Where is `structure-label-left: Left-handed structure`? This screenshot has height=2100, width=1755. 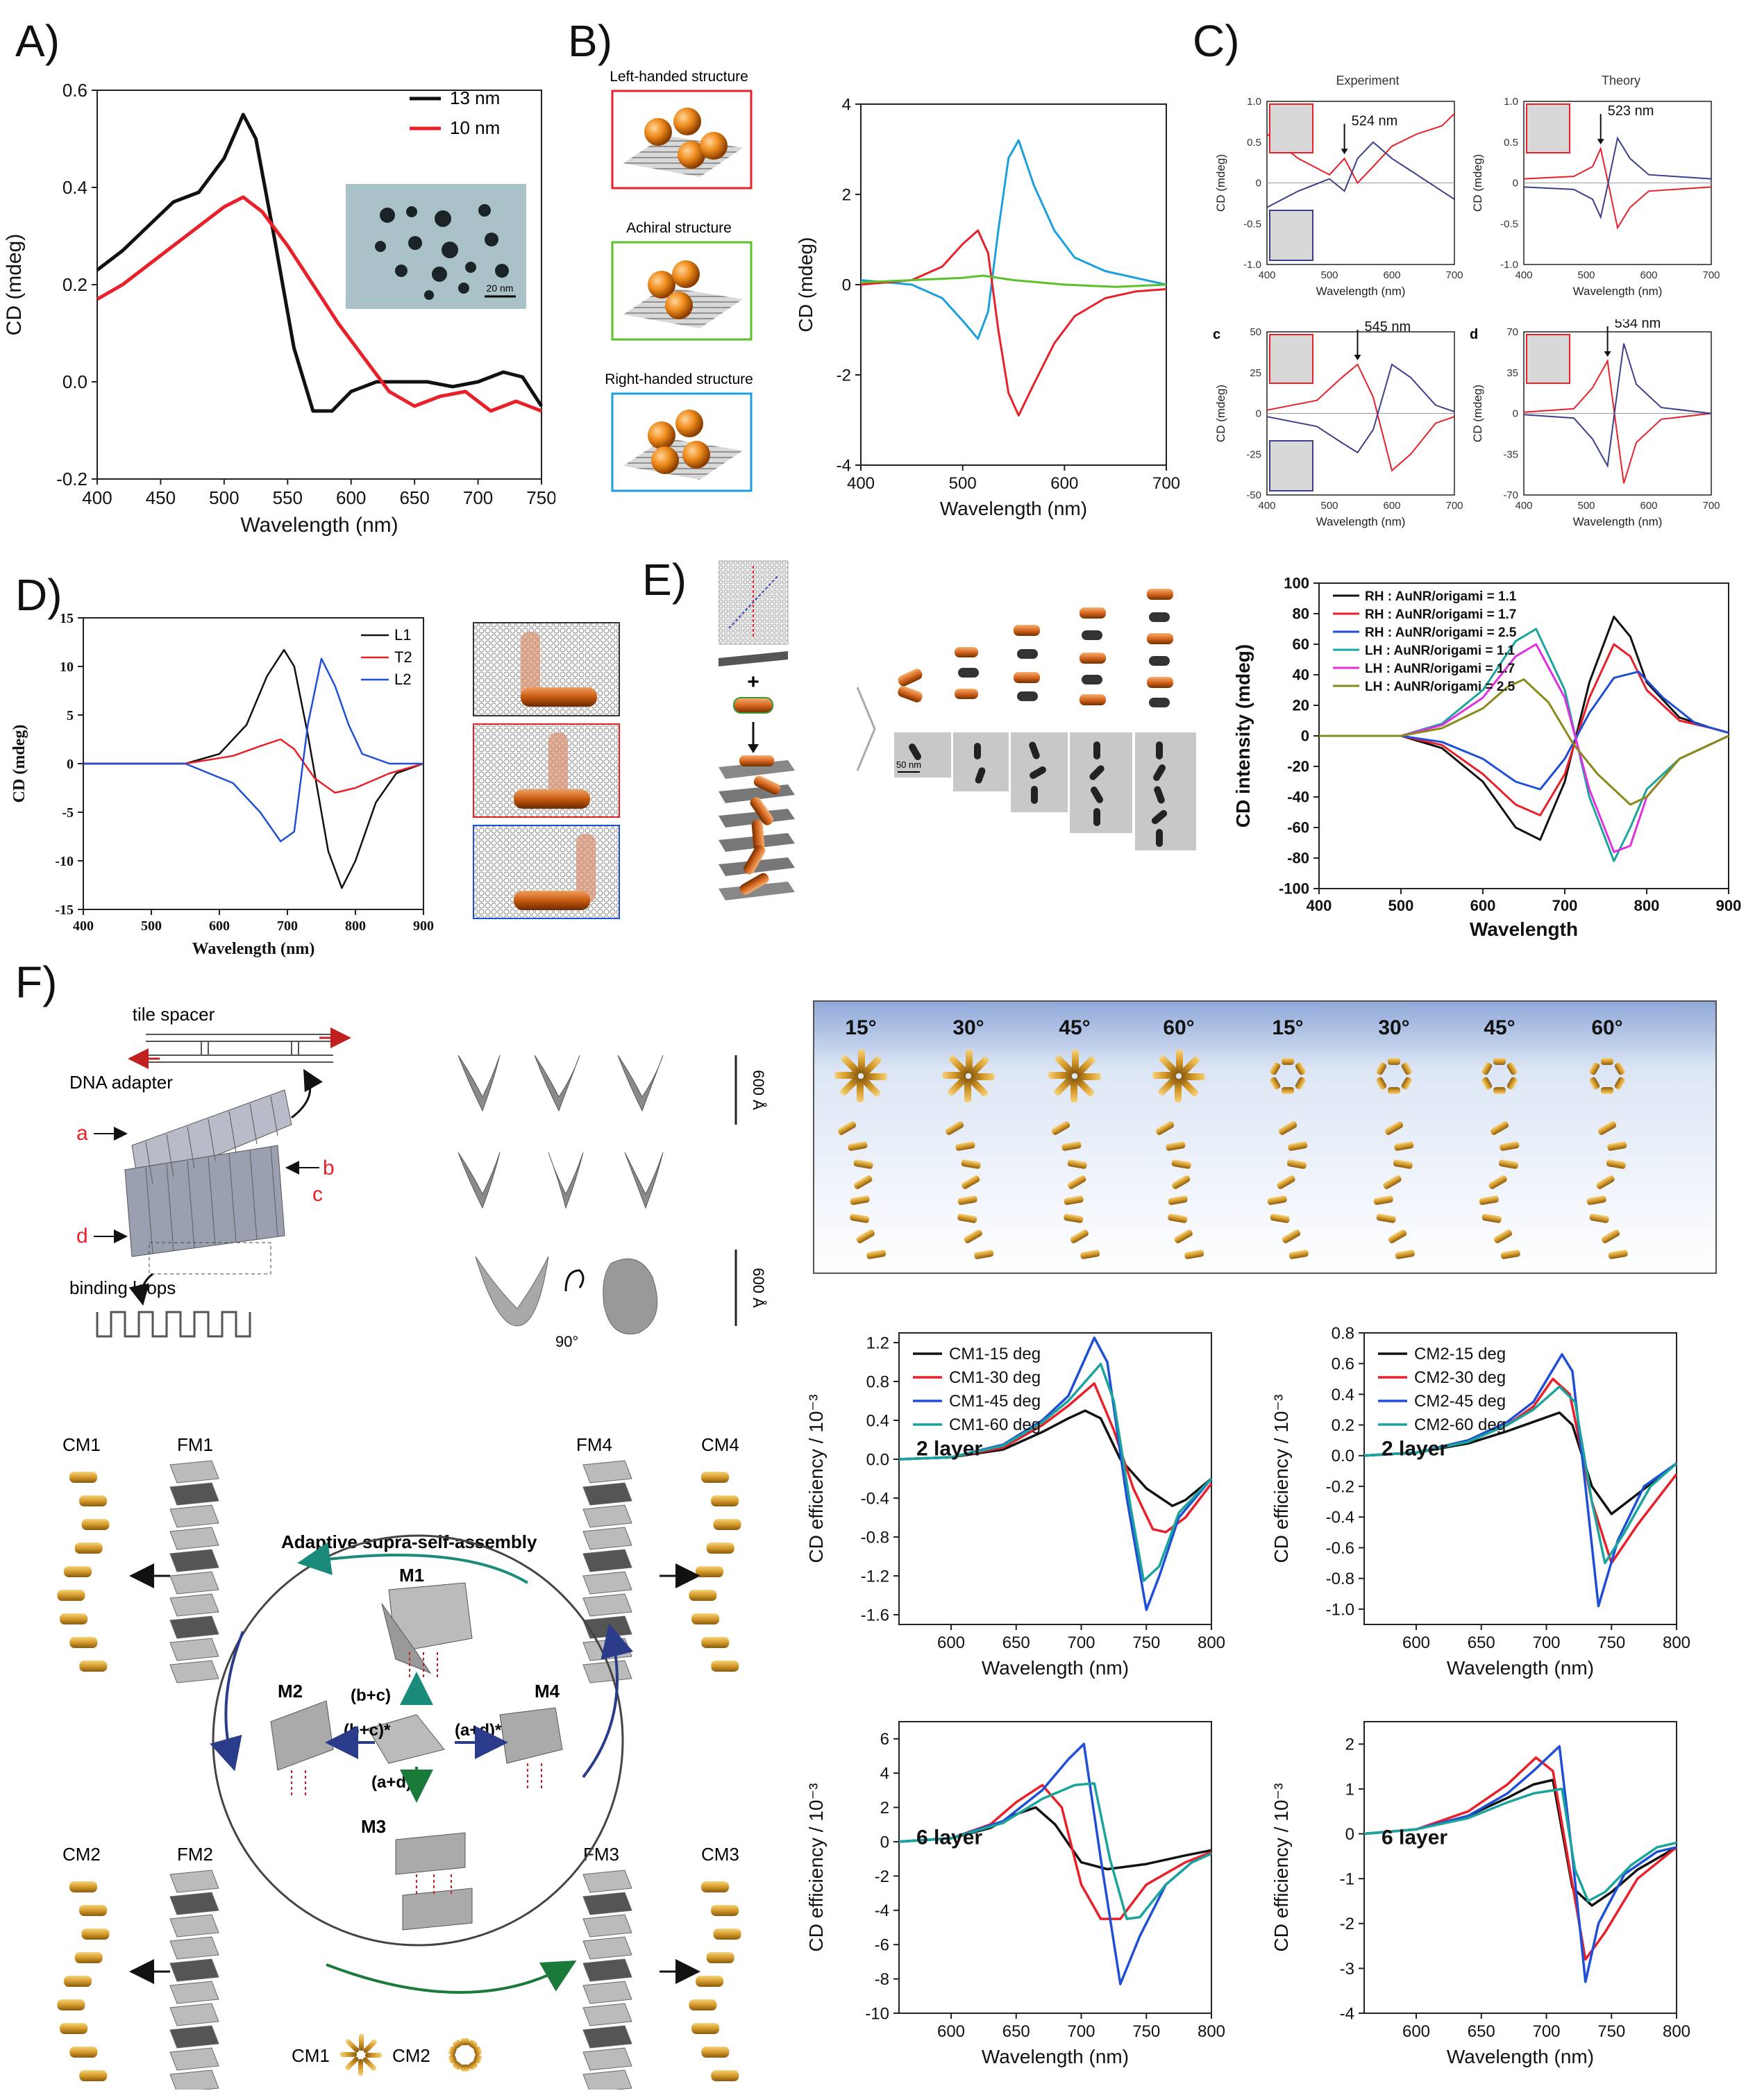 structure-label-left: Left-handed structure is located at coordinates (679, 77).